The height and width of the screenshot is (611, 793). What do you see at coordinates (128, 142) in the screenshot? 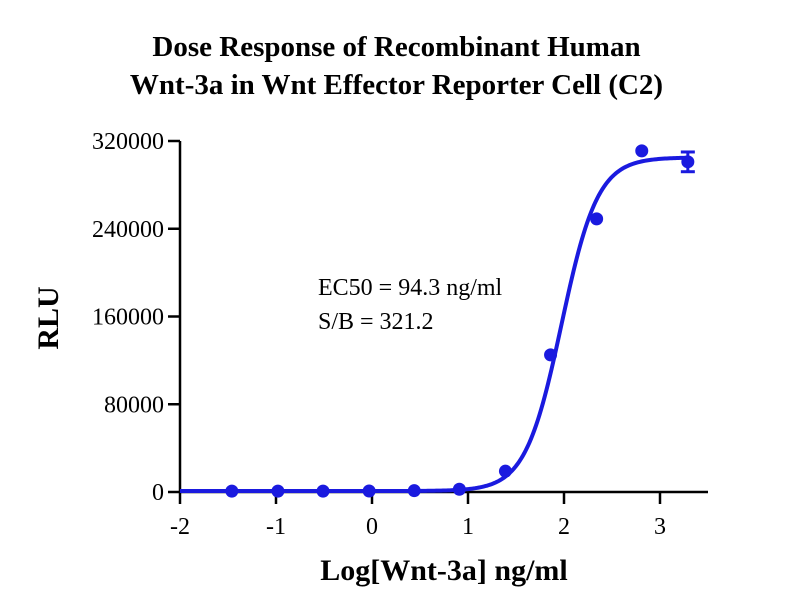
I see `y-tick-label: 320000` at bounding box center [128, 142].